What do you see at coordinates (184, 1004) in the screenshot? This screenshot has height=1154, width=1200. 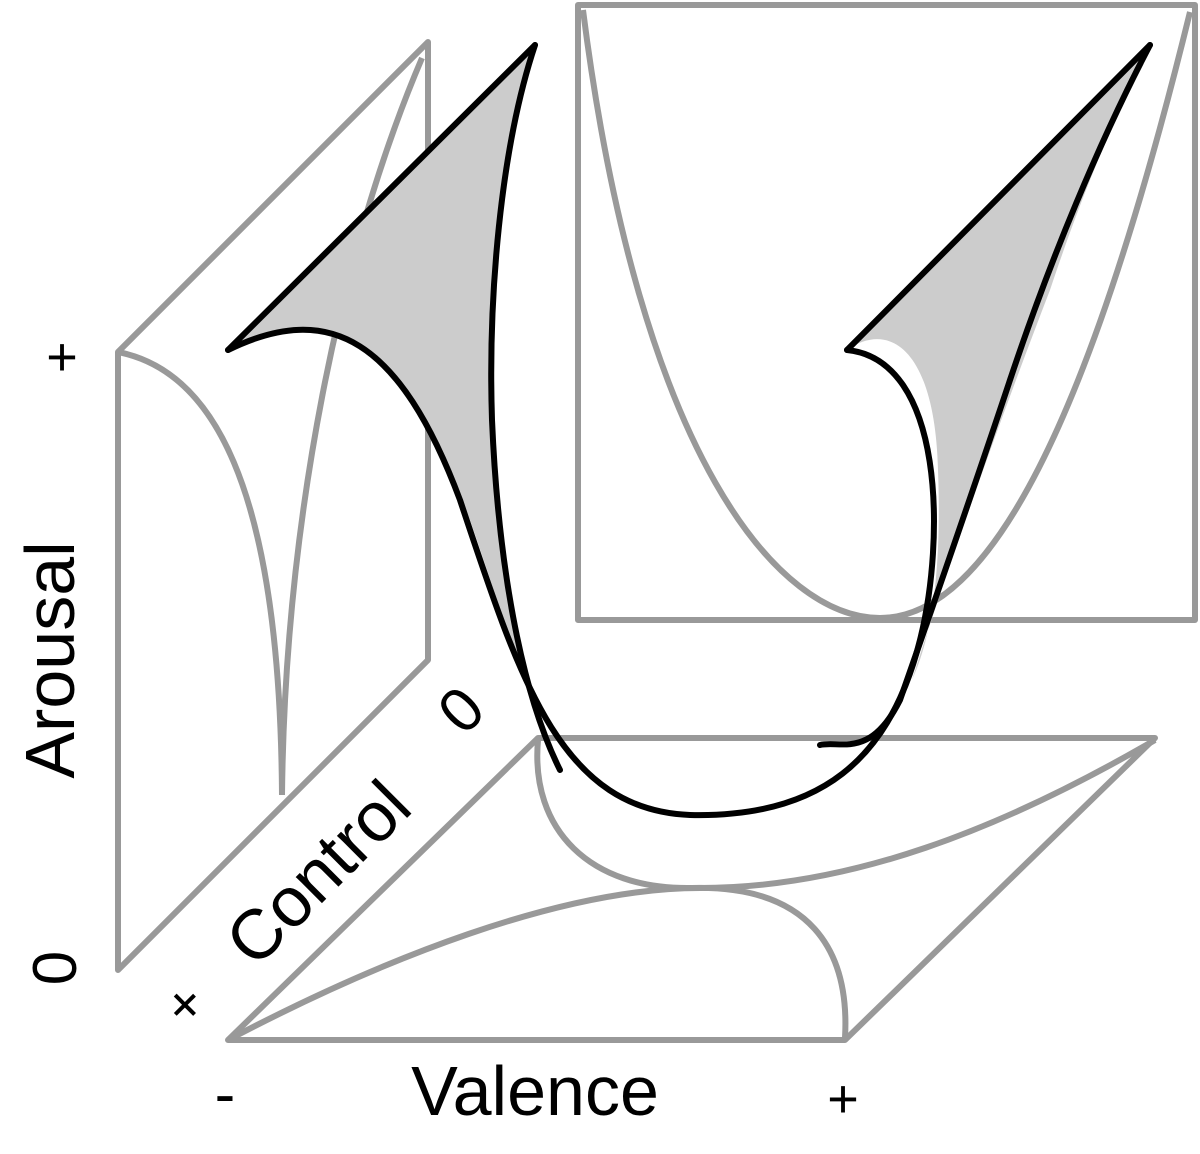 I see `control-min-label: +` at bounding box center [184, 1004].